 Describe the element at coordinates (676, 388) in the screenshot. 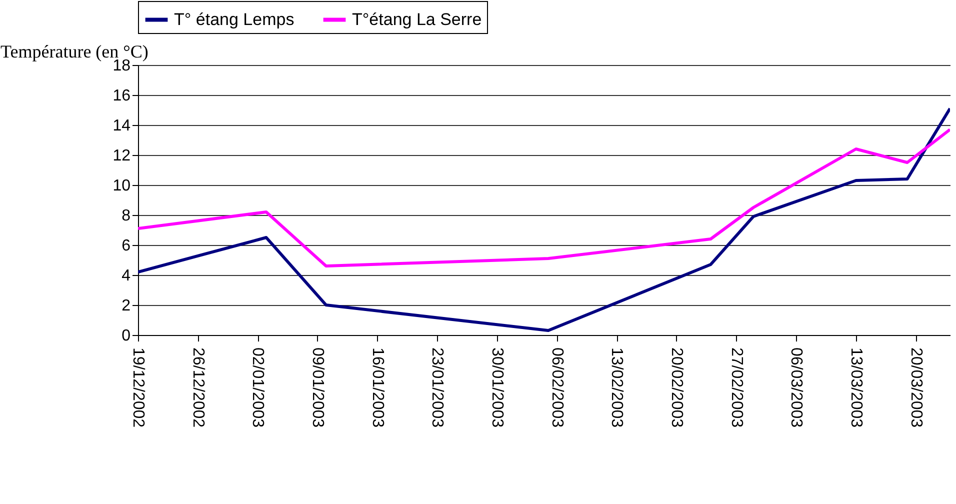

I see `x-tick-label: 20/02/2003` at that location.